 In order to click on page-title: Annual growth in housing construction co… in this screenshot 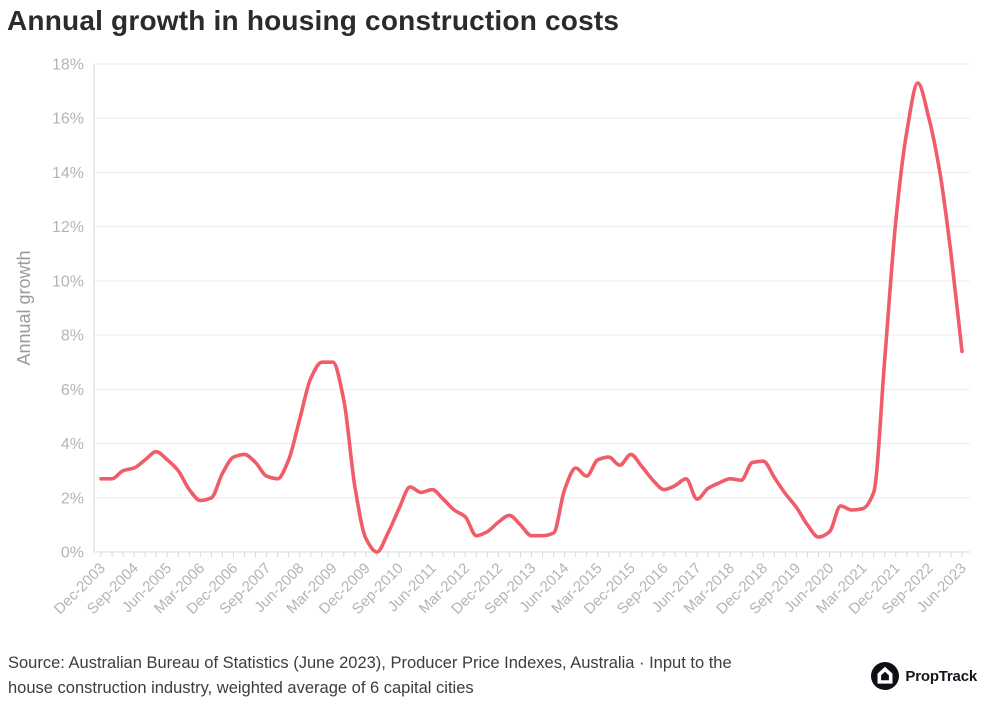, I will do `click(313, 20)`.